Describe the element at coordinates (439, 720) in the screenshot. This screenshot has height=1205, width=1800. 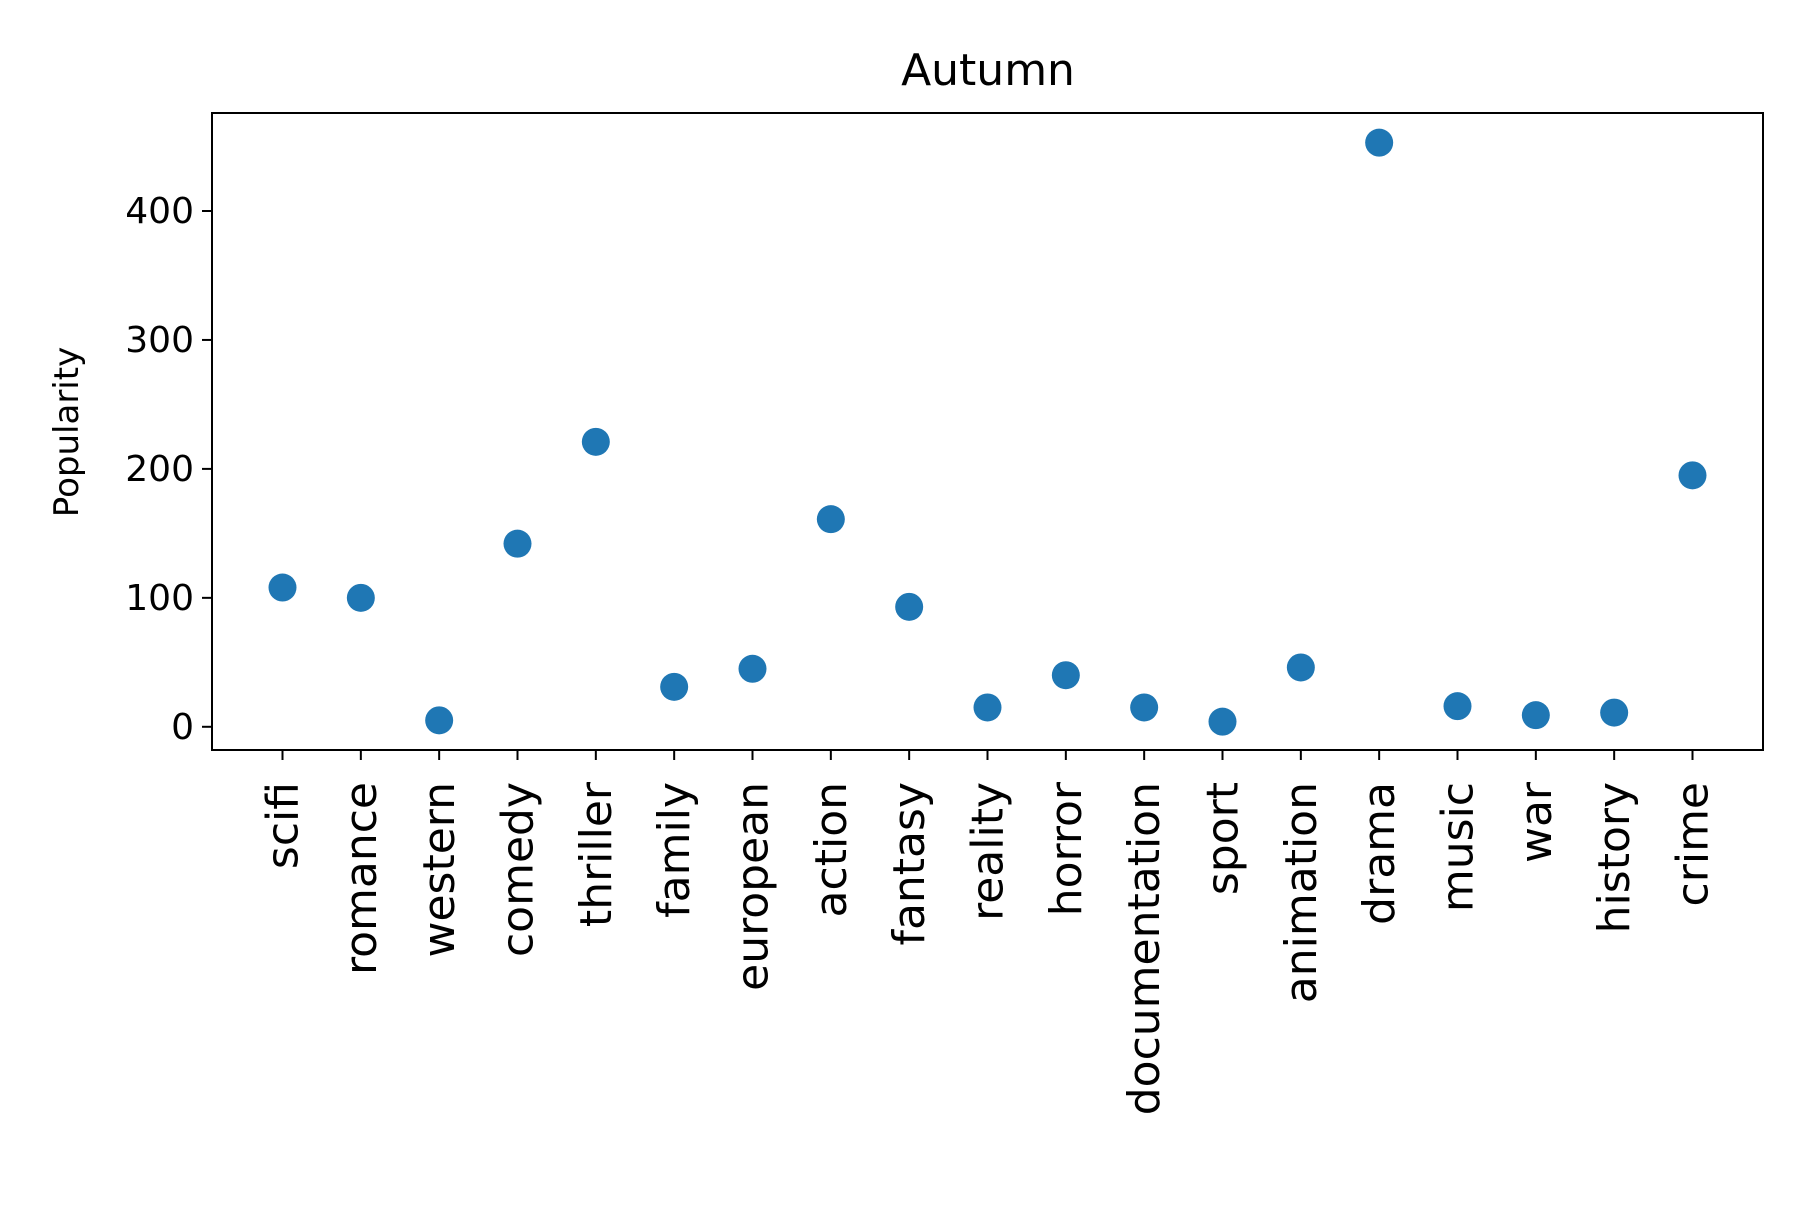
I see `data-point-western` at that location.